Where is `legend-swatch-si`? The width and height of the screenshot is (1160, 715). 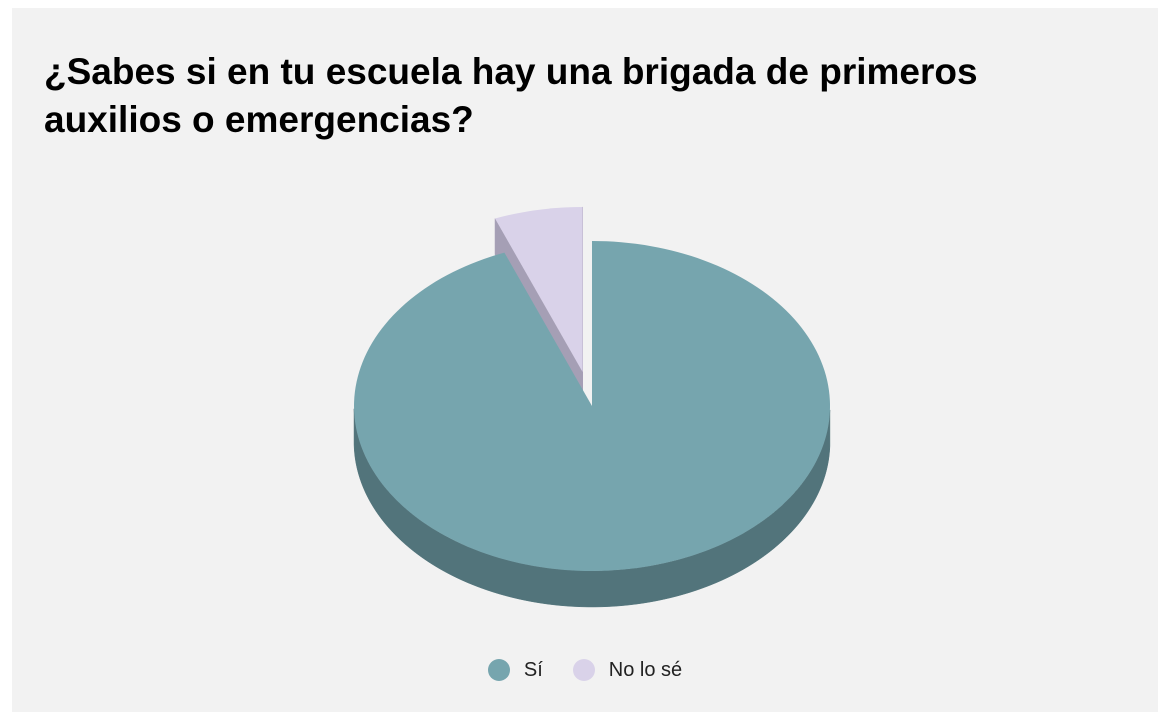 legend-swatch-si is located at coordinates (498, 670).